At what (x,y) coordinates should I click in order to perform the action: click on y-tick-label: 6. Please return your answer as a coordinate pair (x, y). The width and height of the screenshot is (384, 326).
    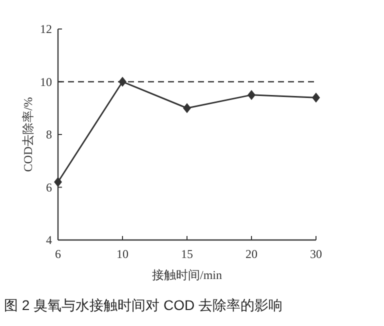
    Looking at the image, I should click on (49, 187).